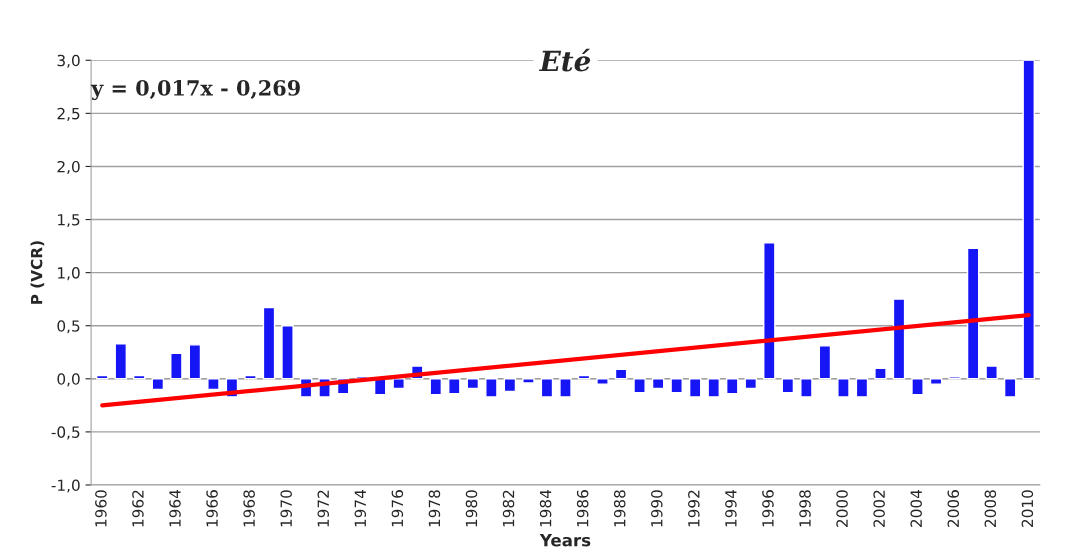 This screenshot has width=1072, height=548. Describe the element at coordinates (212, 508) in the screenshot. I see `x-tick-label: 1966` at that location.